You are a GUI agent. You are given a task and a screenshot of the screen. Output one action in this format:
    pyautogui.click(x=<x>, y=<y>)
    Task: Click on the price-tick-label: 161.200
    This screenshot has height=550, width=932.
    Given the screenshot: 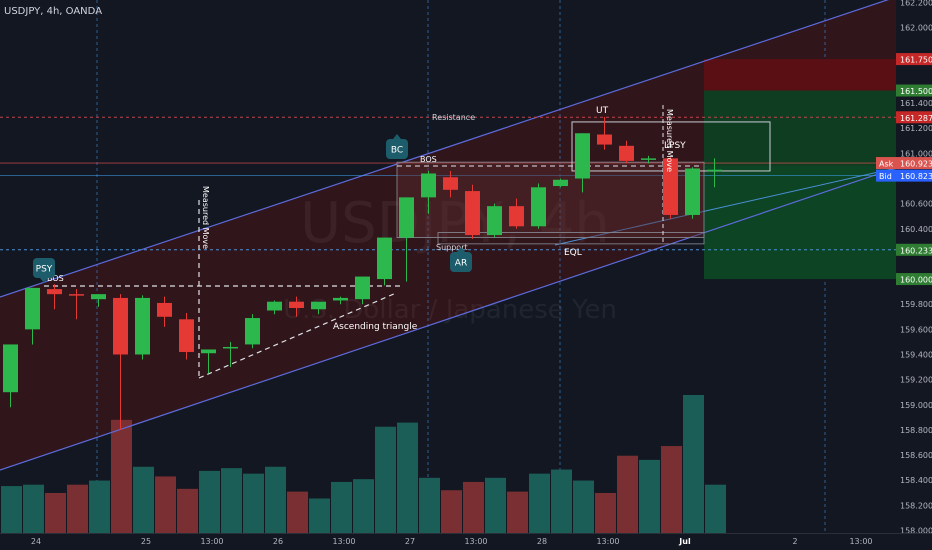 What is the action you would take?
    pyautogui.click(x=916, y=128)
    